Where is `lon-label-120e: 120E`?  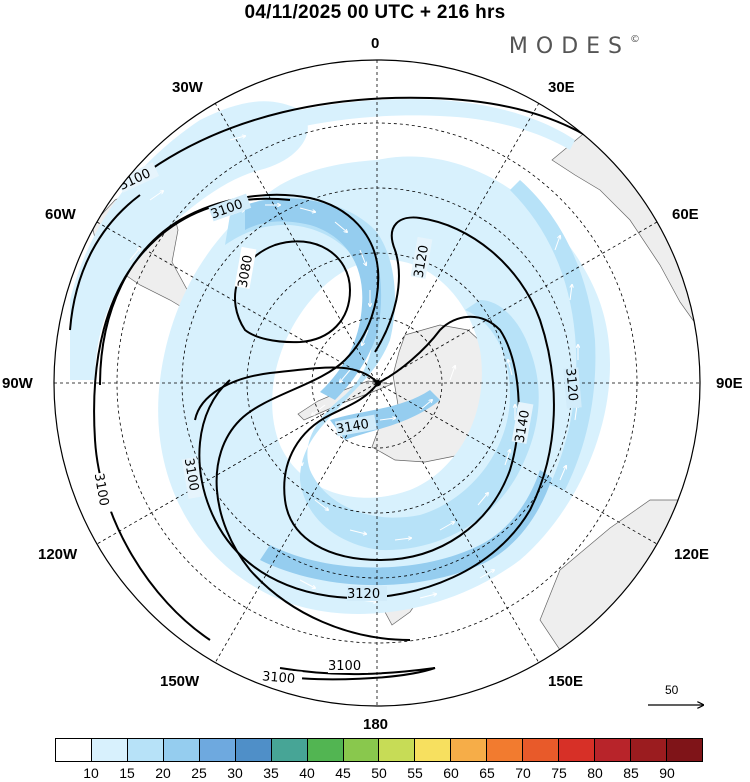
lon-label-120e: 120E is located at coordinates (692, 554).